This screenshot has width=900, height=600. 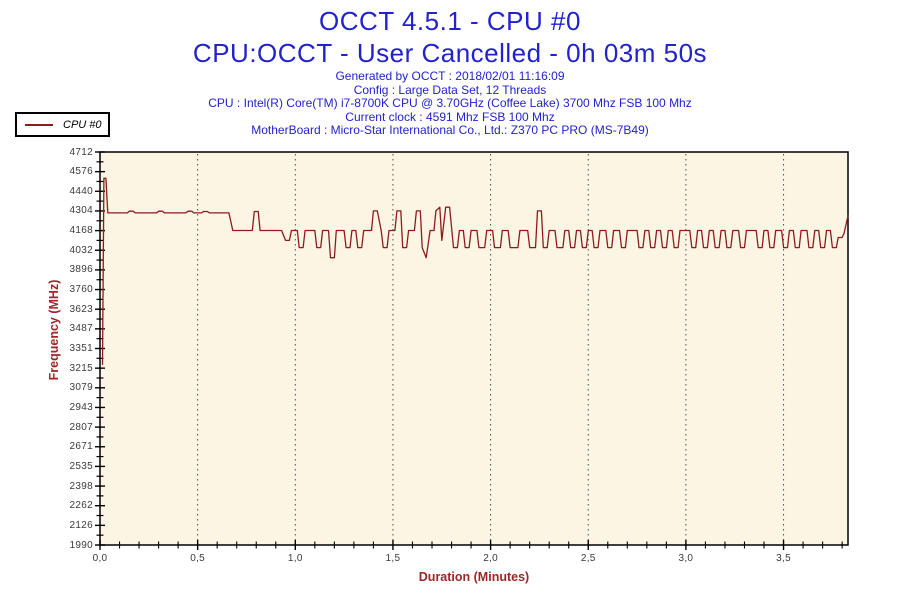 I want to click on y-tick-label: 4168, so click(x=81, y=231).